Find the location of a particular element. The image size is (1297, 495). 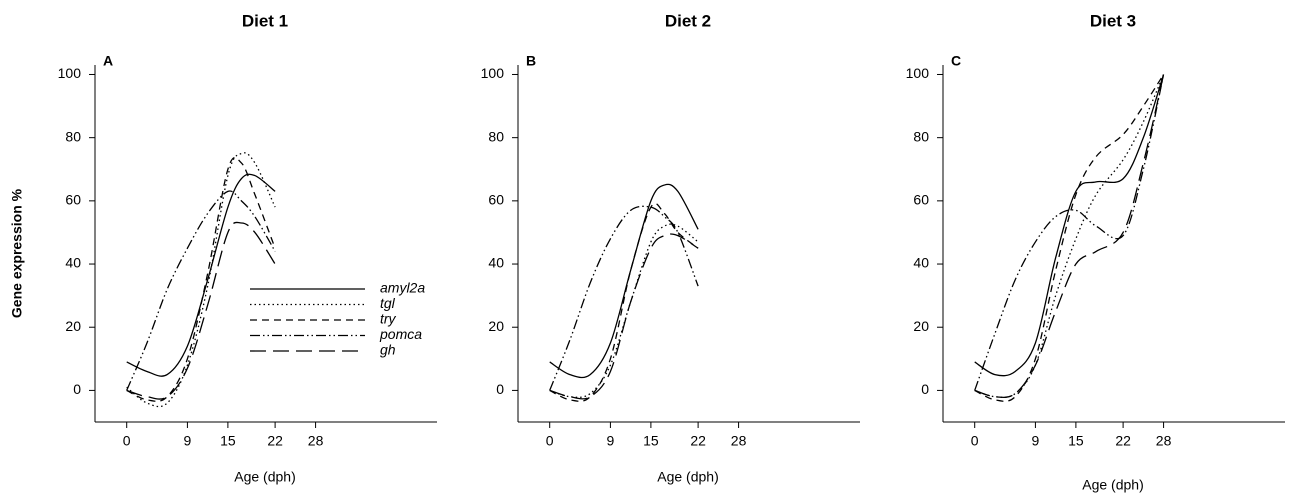

panel-title: Diet 1 is located at coordinates (265, 20).